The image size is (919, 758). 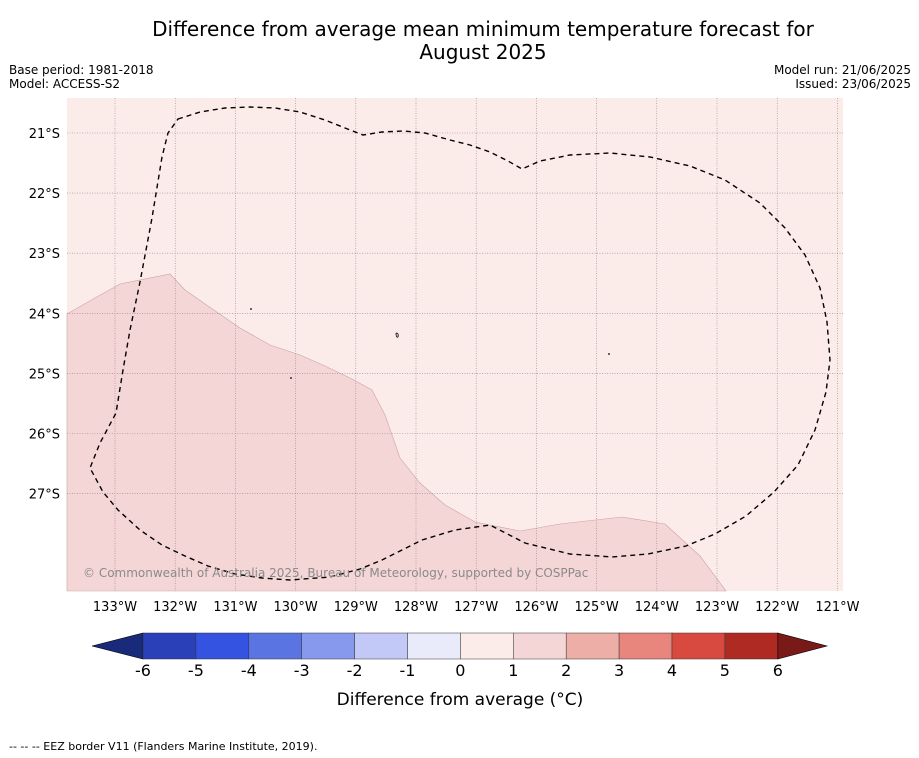 I want to click on meta-right: Model run: 21/06/2025 Issued: 23/06/2025, so click(x=842, y=77).